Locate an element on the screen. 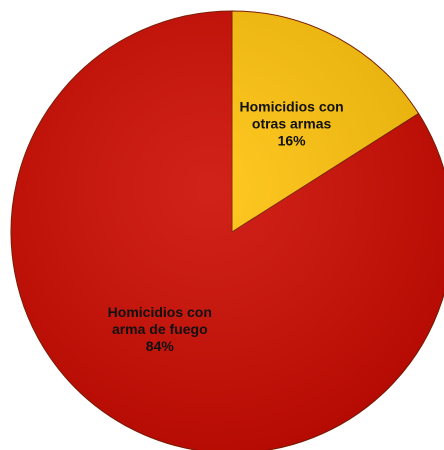 This screenshot has height=450, width=444. slice-label-0: Homicidios con otras armas 16% is located at coordinates (291, 124).